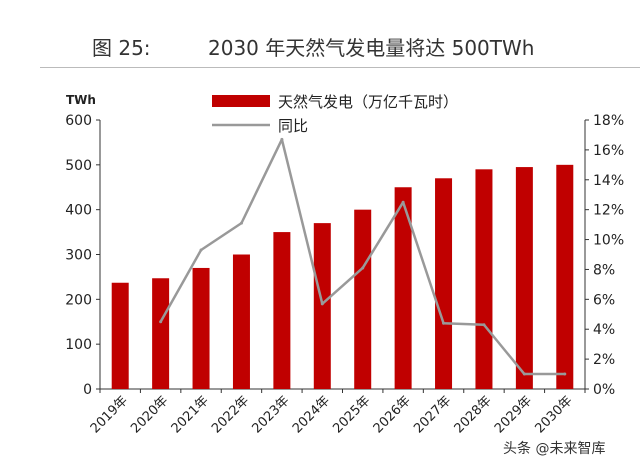 Image resolution: width=640 pixels, height=468 pixels. Describe the element at coordinates (604, 270) in the screenshot. I see `right-tick-label: 8%` at that location.